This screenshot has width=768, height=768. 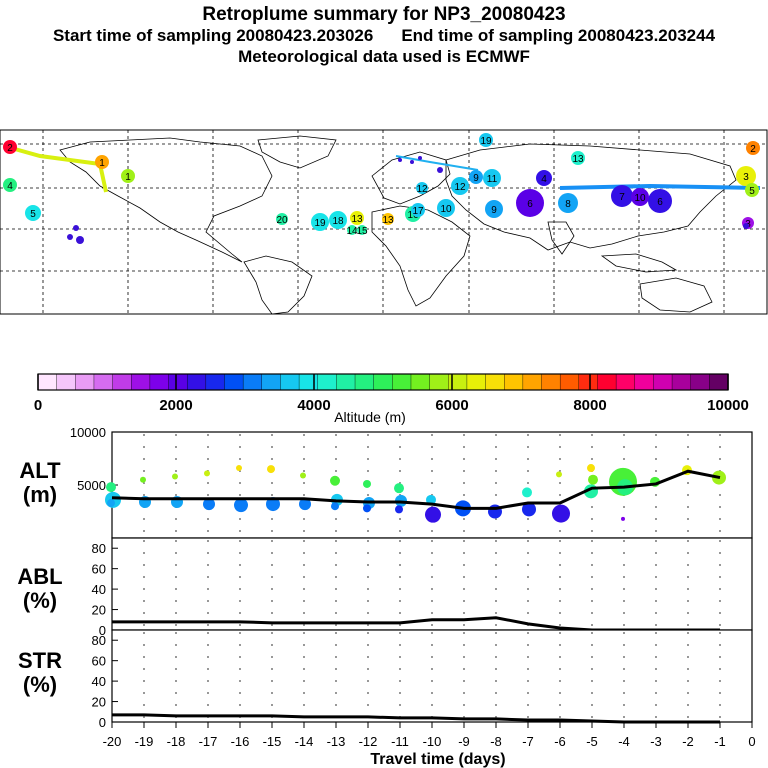 I want to click on alt-panel: ALT (m) 10000 5000, so click(x=386, y=482).